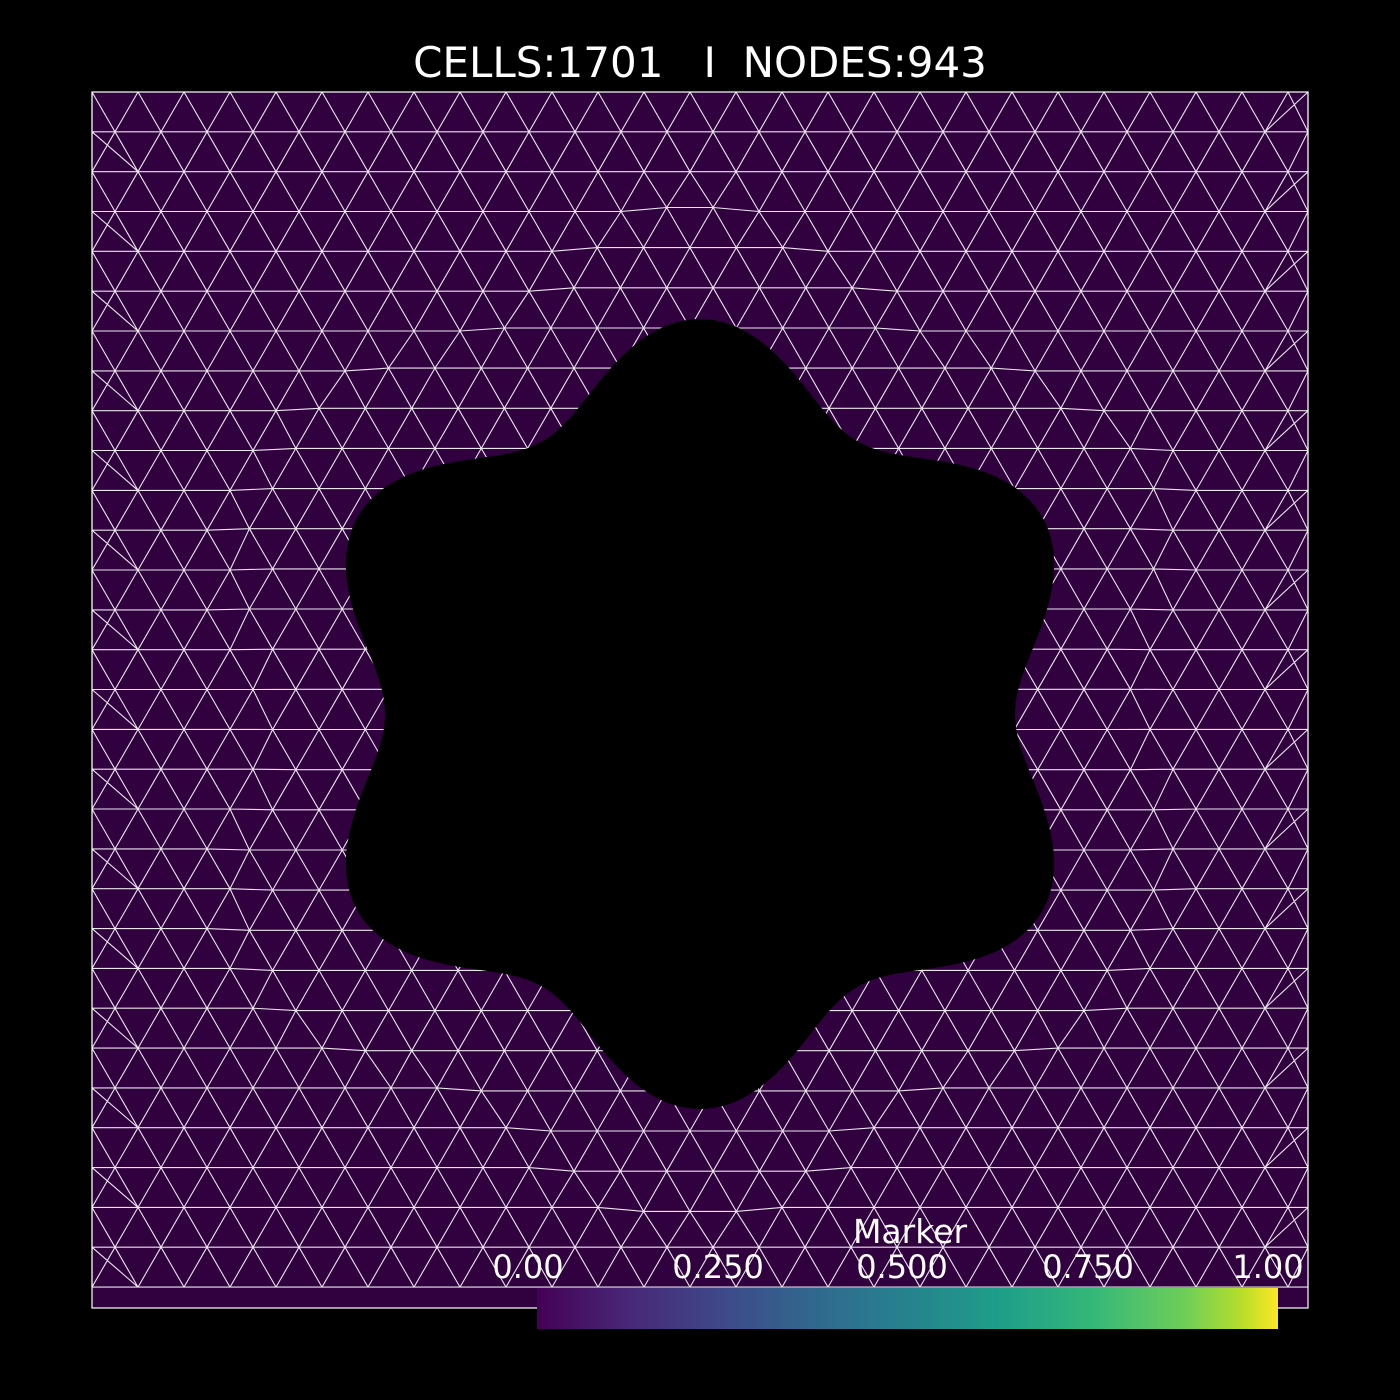  What do you see at coordinates (700, 62) in the screenshot?
I see `mesh-stats-title: CELLS:1701 I NODES:943` at bounding box center [700, 62].